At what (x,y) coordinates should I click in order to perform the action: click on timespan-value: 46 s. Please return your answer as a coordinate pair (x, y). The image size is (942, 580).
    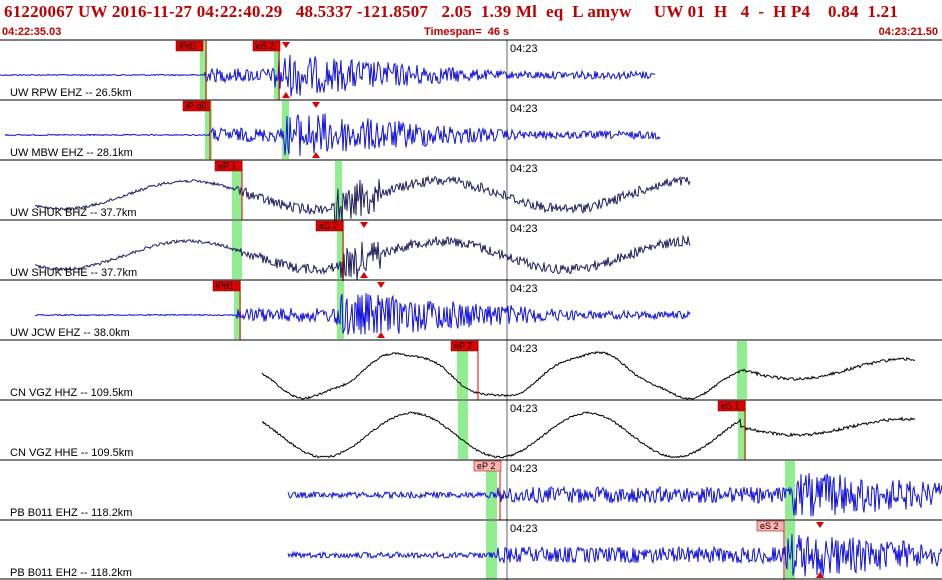
    Looking at the image, I should click on (498, 32).